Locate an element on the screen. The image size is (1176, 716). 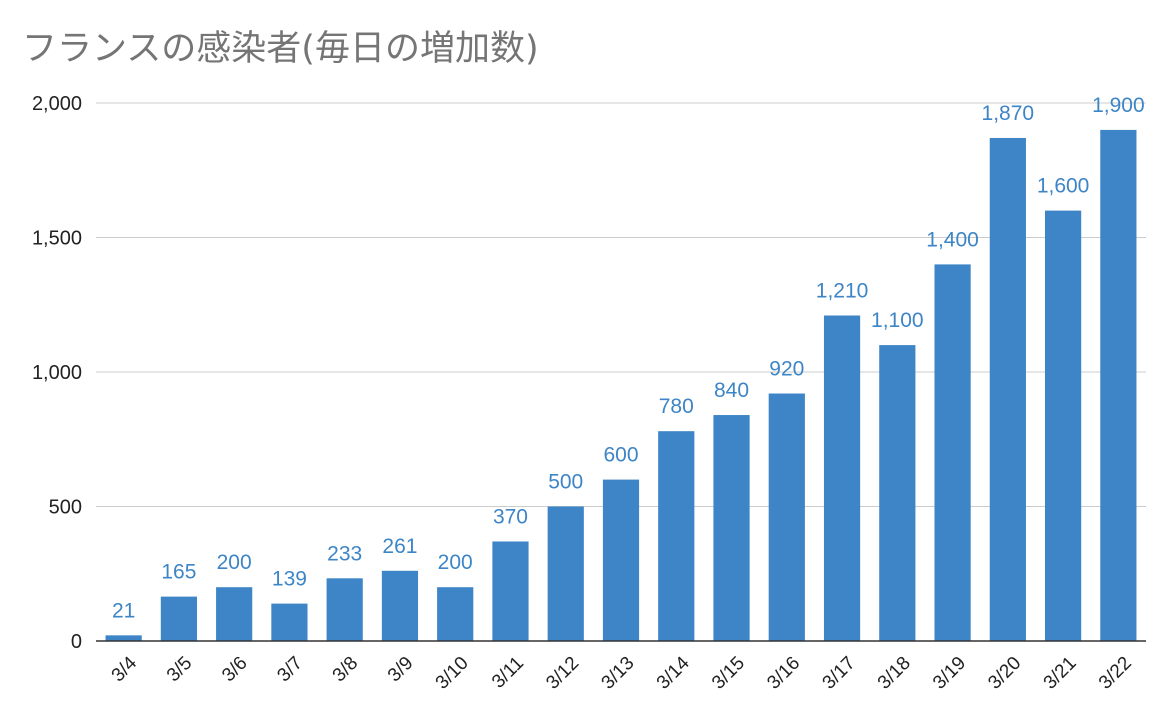
data-label: 500 is located at coordinates (565, 482).